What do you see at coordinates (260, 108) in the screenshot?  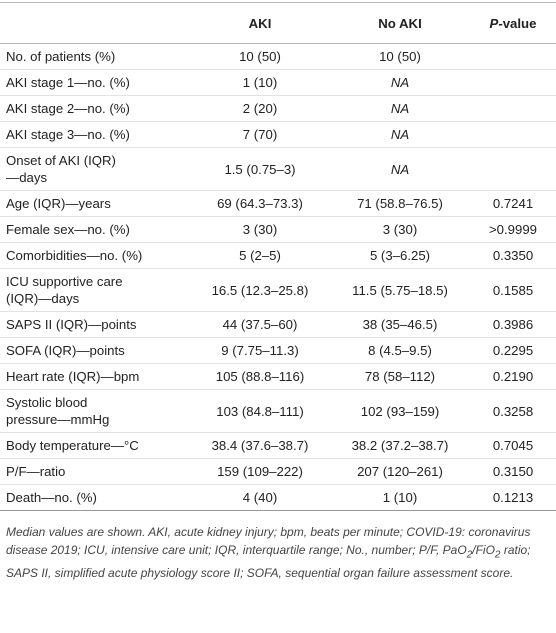 I see `table-cell: 2 (20)` at bounding box center [260, 108].